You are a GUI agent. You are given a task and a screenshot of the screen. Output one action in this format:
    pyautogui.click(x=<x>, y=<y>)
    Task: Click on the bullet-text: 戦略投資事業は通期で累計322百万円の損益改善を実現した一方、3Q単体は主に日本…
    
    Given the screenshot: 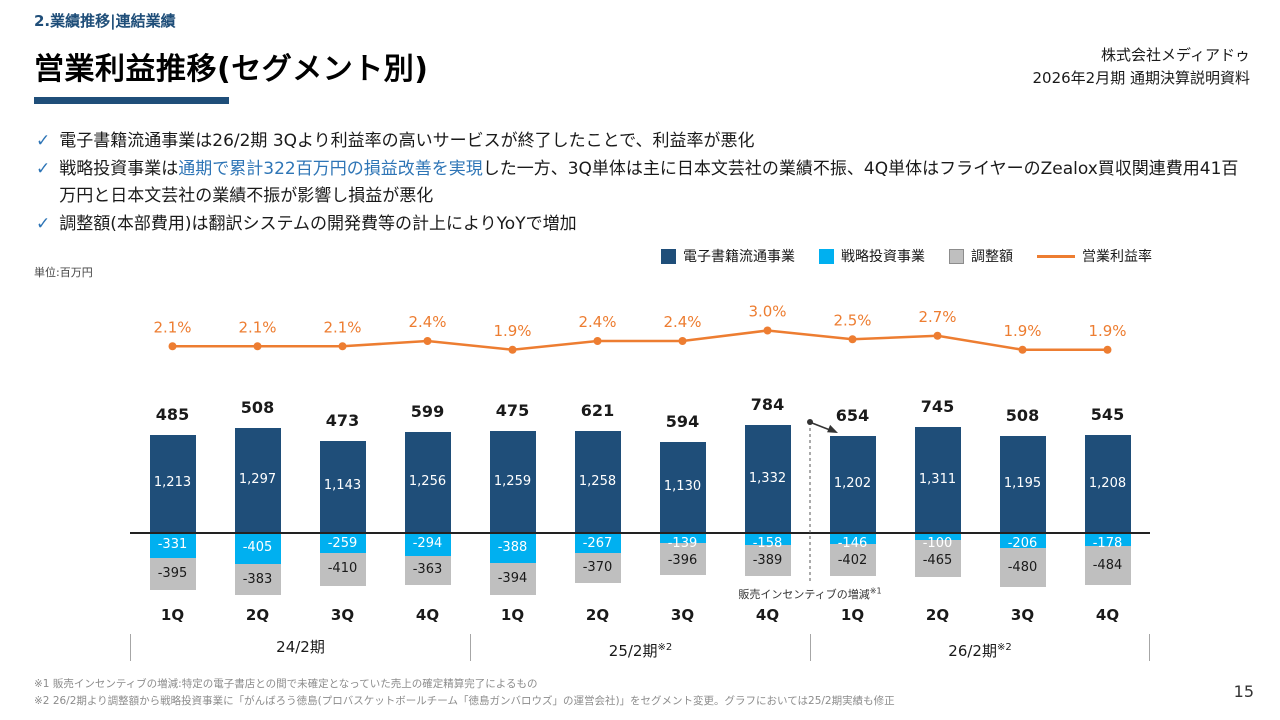 What is the action you would take?
    pyautogui.click(x=649, y=182)
    